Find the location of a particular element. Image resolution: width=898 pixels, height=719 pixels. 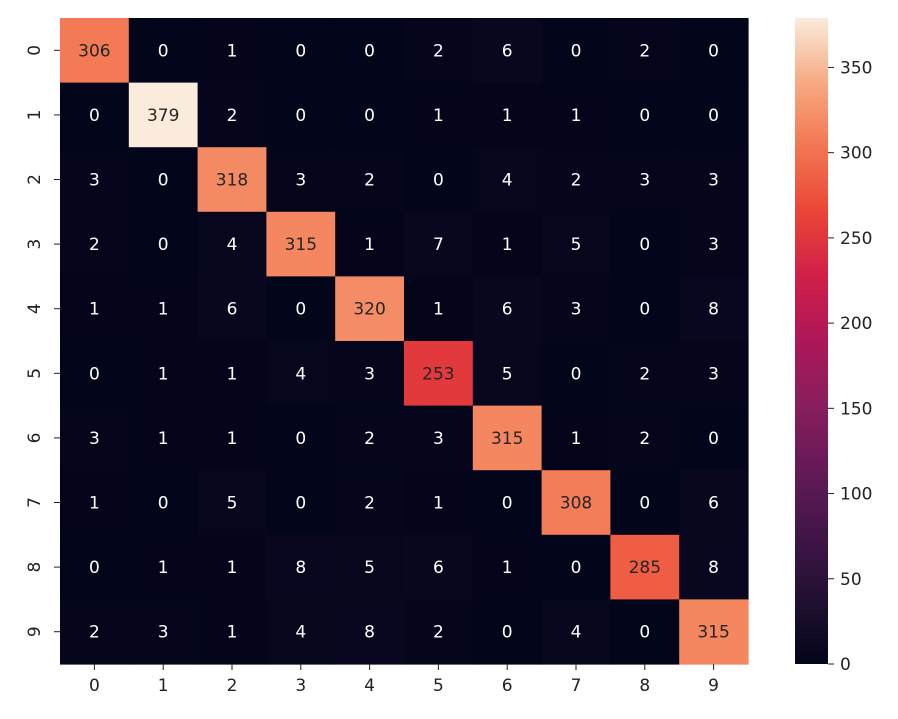

y-tick-label: 6 is located at coordinates (35, 437).